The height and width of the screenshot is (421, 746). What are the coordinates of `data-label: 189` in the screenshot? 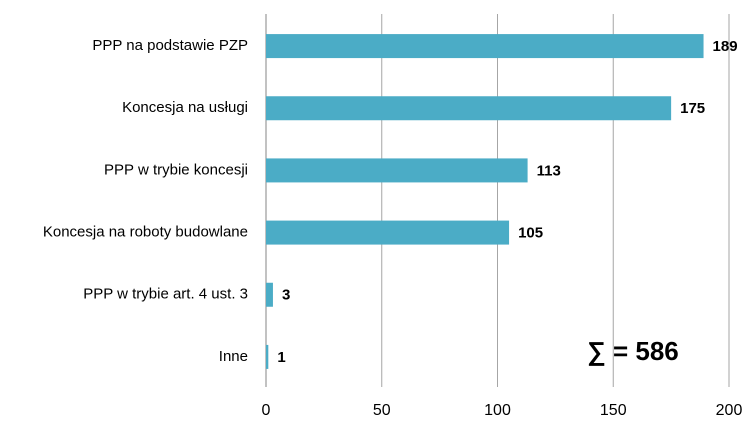 It's located at (725, 46).